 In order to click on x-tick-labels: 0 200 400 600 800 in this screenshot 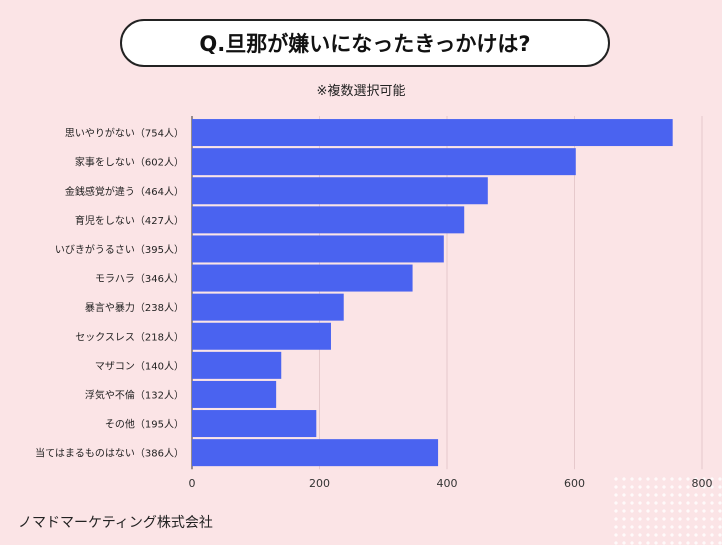, I will do `click(451, 483)`.